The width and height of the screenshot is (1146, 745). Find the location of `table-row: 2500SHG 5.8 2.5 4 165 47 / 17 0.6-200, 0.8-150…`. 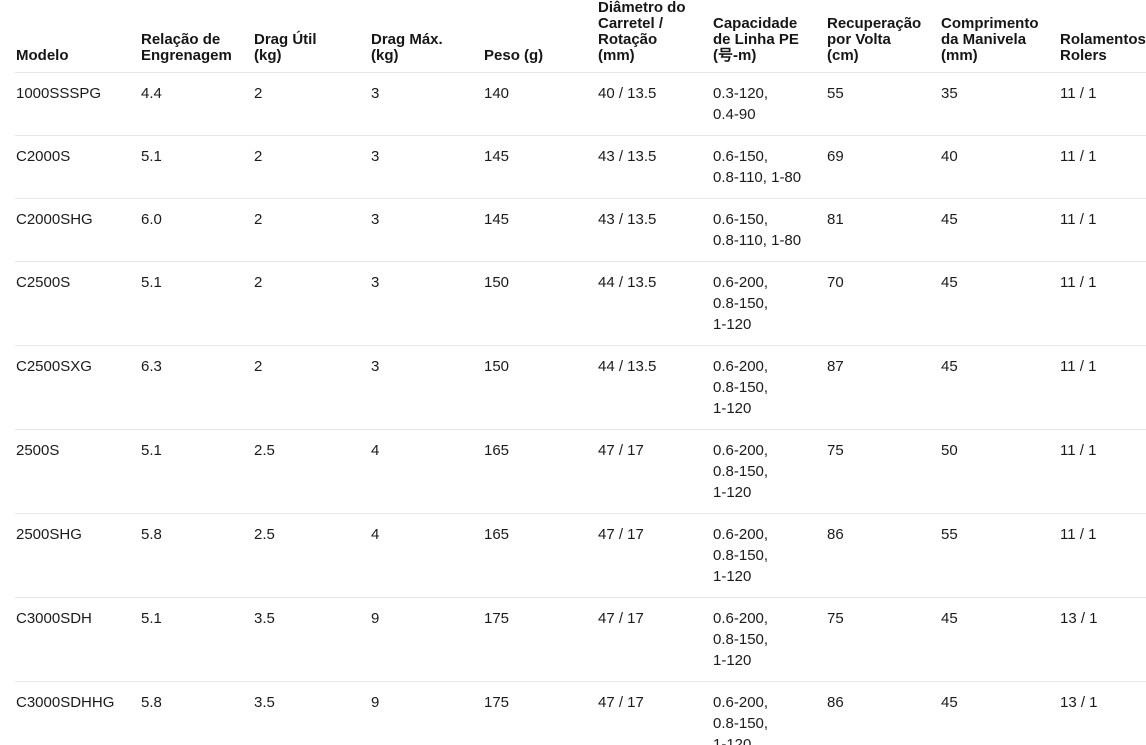

table-row: 2500SHG 5.8 2.5 4 165 47 / 17 0.6-200, 0.8-150… is located at coordinates (580, 555).